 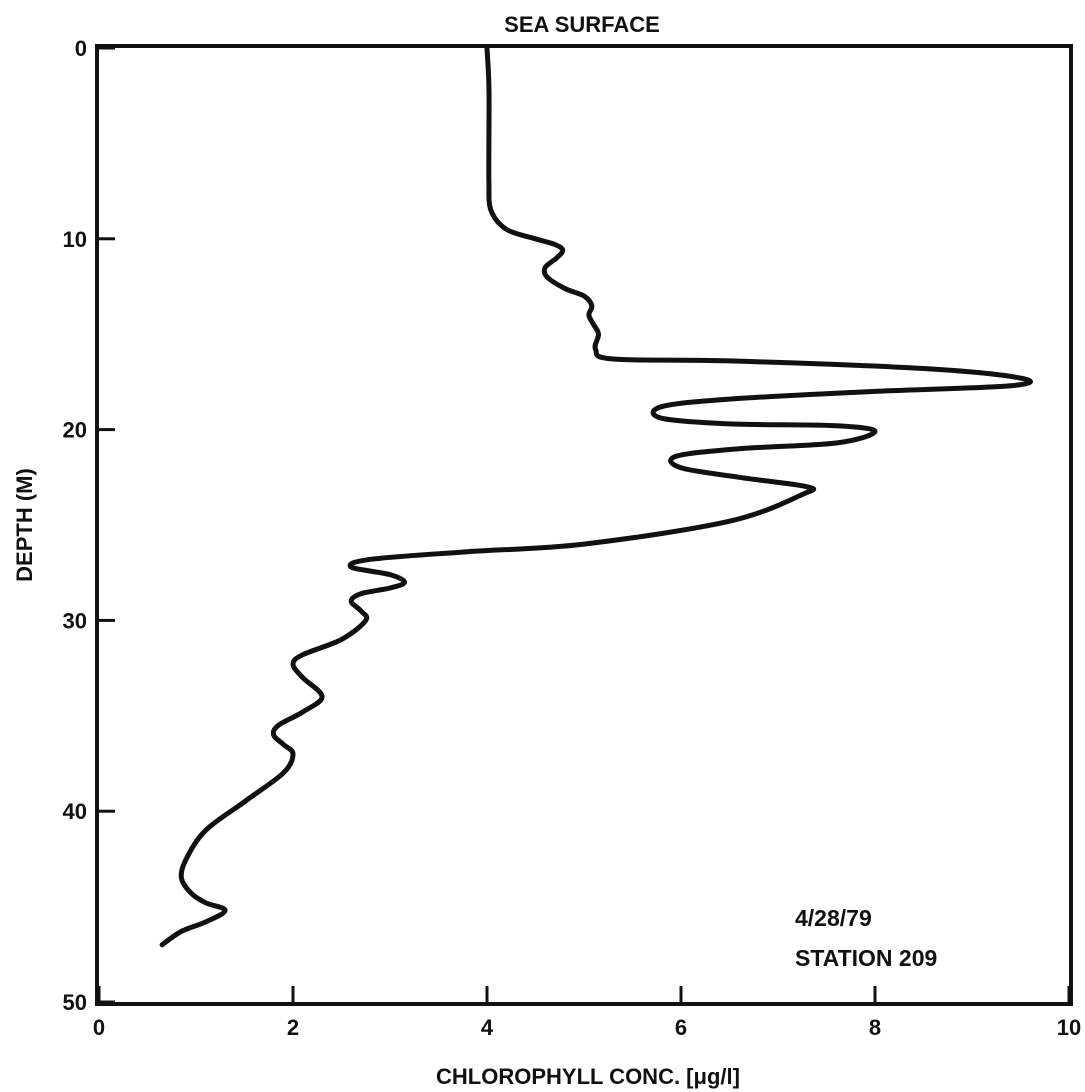 What do you see at coordinates (75, 620) in the screenshot?
I see `y-tick-label: 30` at bounding box center [75, 620].